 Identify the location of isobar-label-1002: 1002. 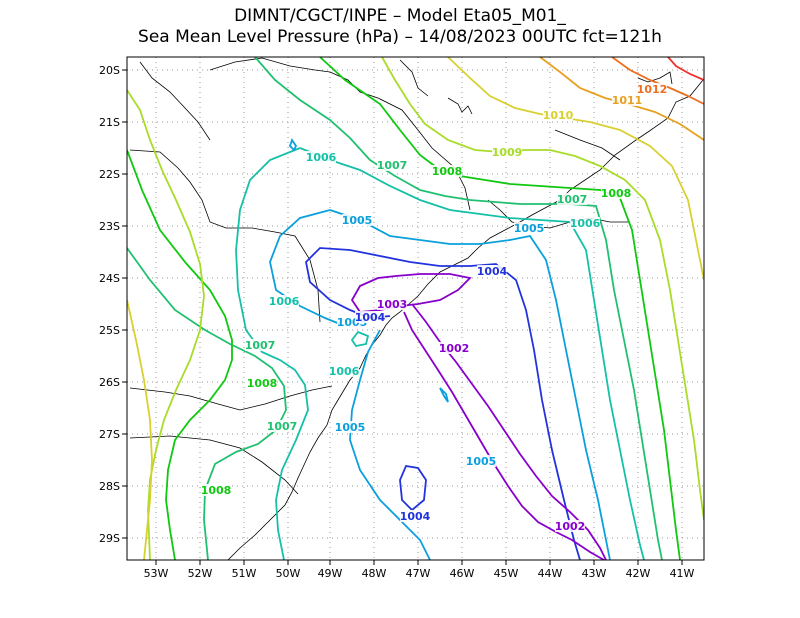
(454, 348).